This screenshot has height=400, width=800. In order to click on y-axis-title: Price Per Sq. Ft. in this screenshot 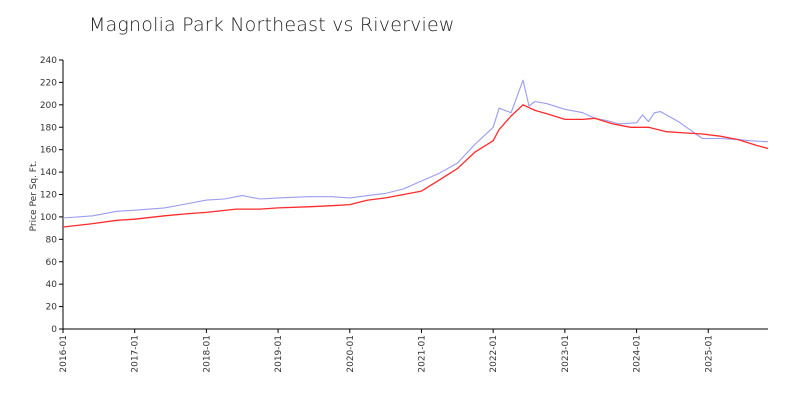, I will do `click(34, 196)`.